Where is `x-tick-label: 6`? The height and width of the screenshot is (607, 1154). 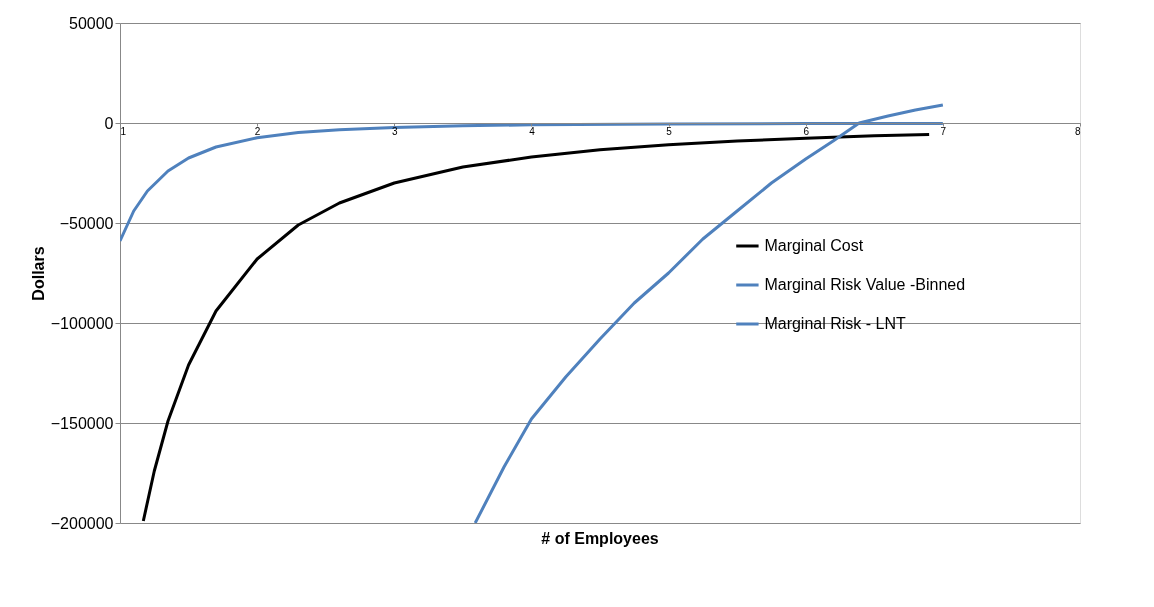
x-tick-label: 6 is located at coordinates (806, 131).